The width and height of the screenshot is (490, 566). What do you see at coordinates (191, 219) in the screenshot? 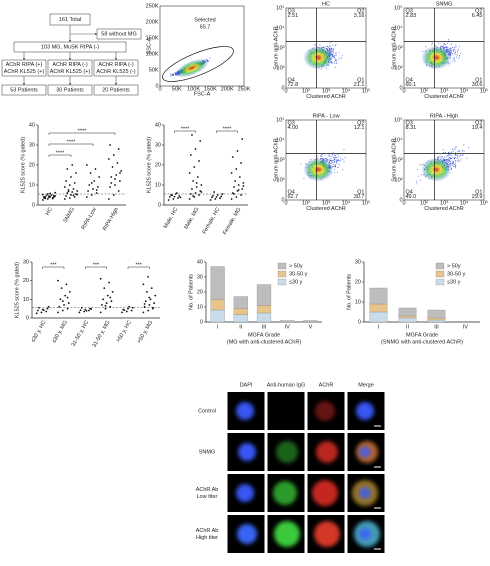
I see `x-tick-label: Male, MG` at bounding box center [191, 219].